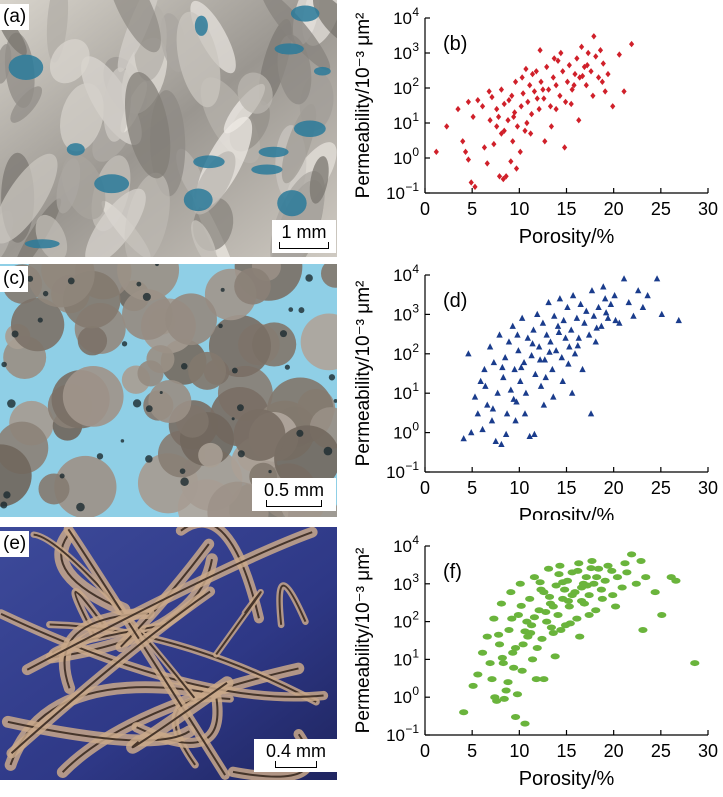  I want to click on scale-bar-c-label: 0.5 mm, so click(293, 490).